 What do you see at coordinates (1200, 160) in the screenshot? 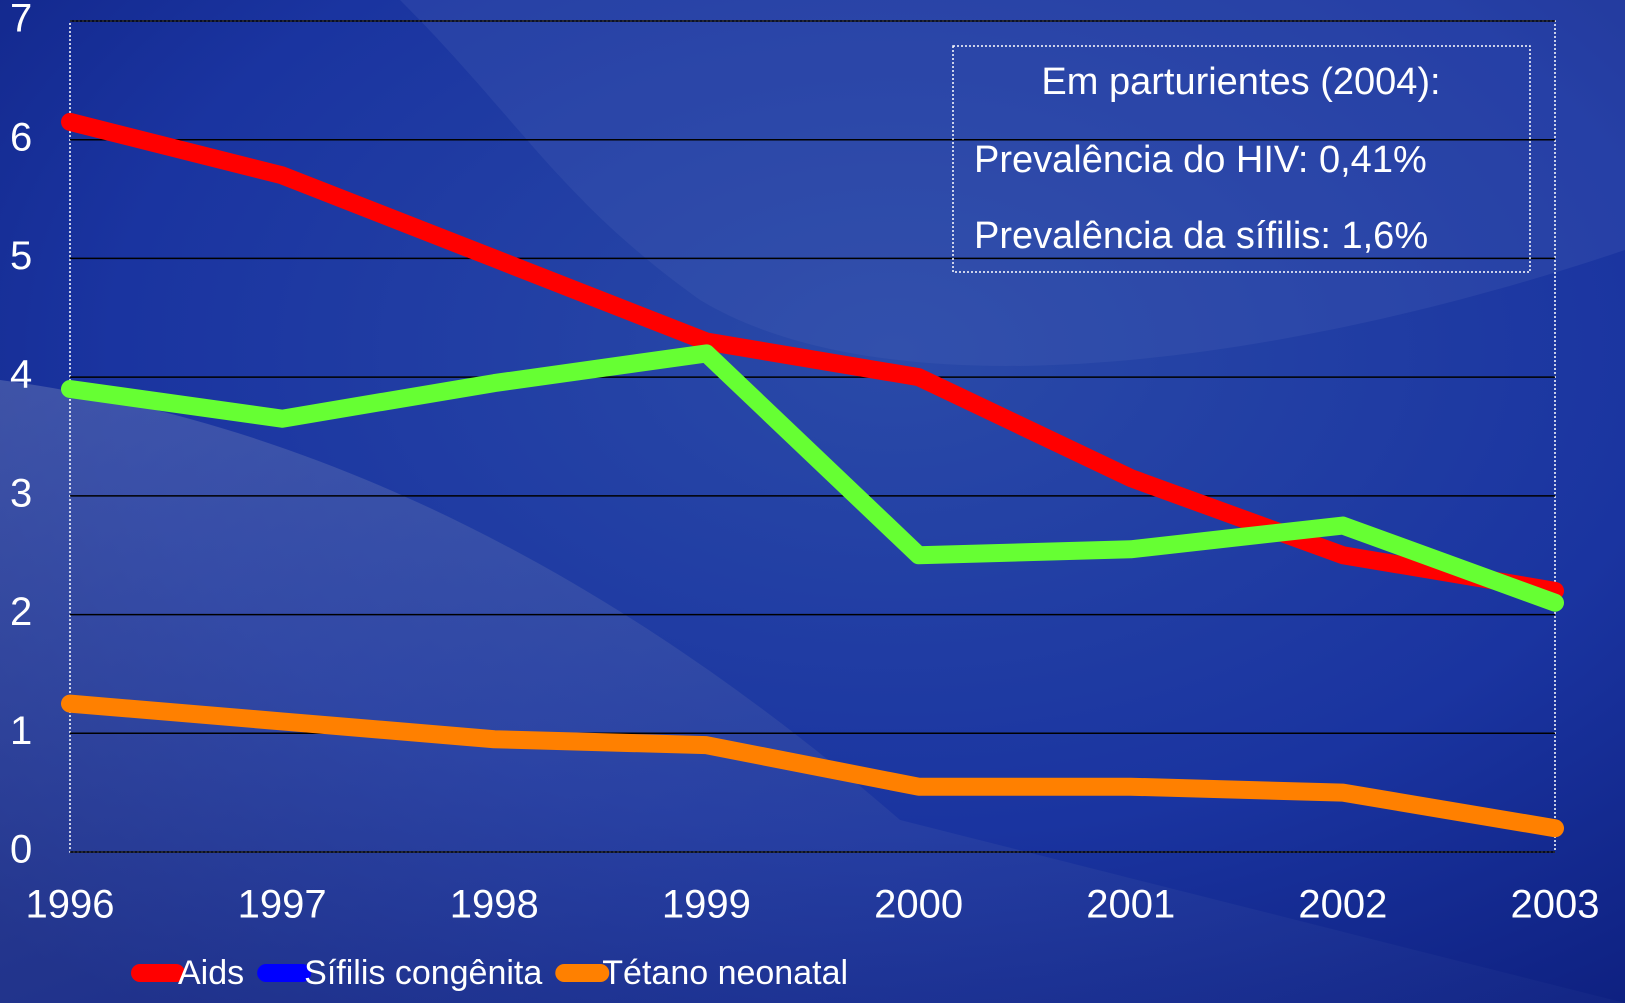
I see `annotation: Prevalência do HIV: 0,41%` at bounding box center [1200, 160].